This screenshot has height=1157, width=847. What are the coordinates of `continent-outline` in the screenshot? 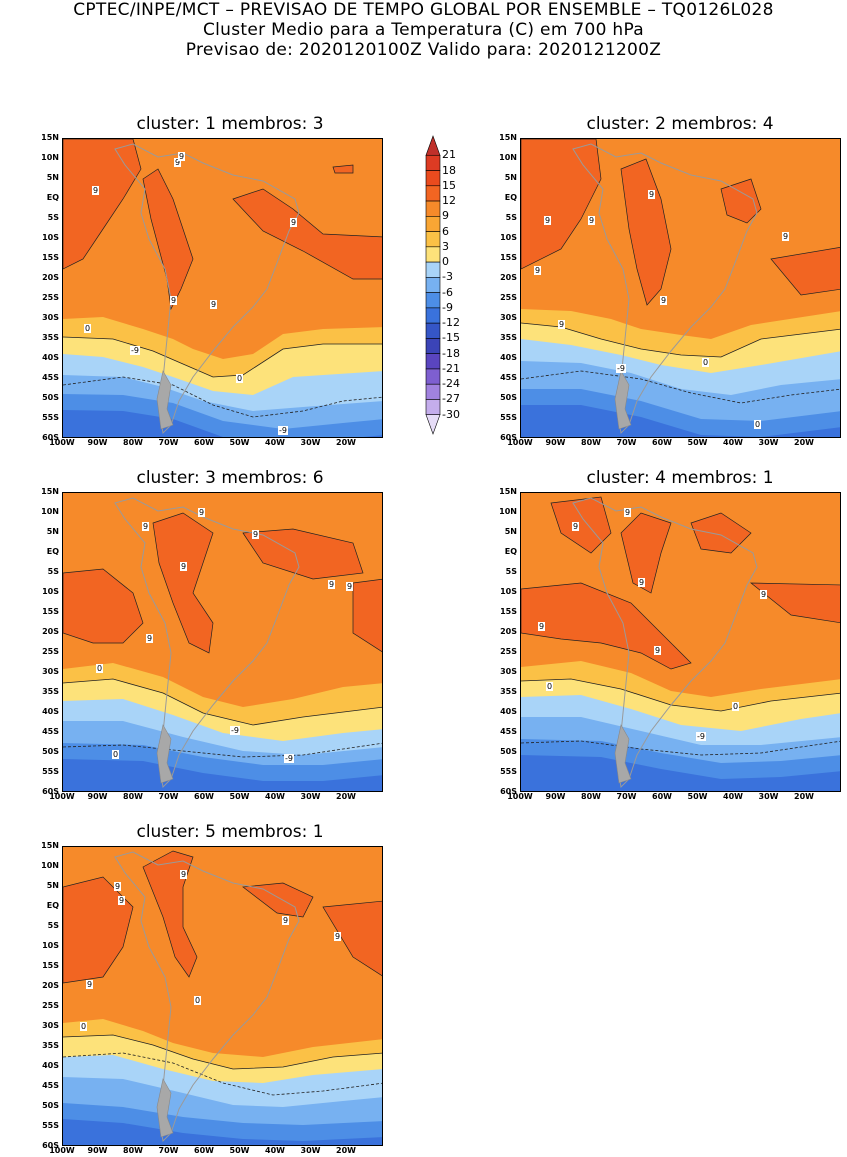 It's located at (207, 997).